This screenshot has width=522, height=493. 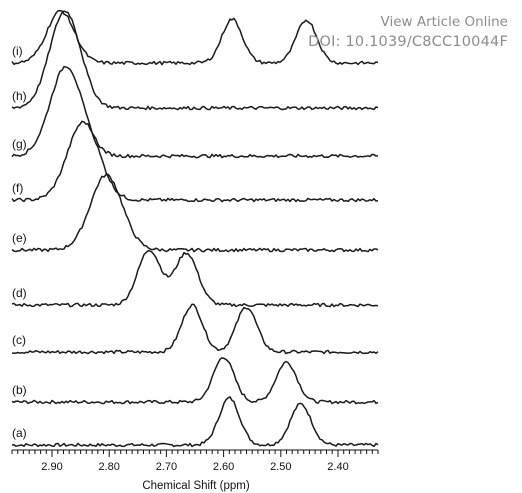 I want to click on trace-labels: (a) (b) (c) (d) (e) (f) (g) (h) (i), so click(x=19, y=242).